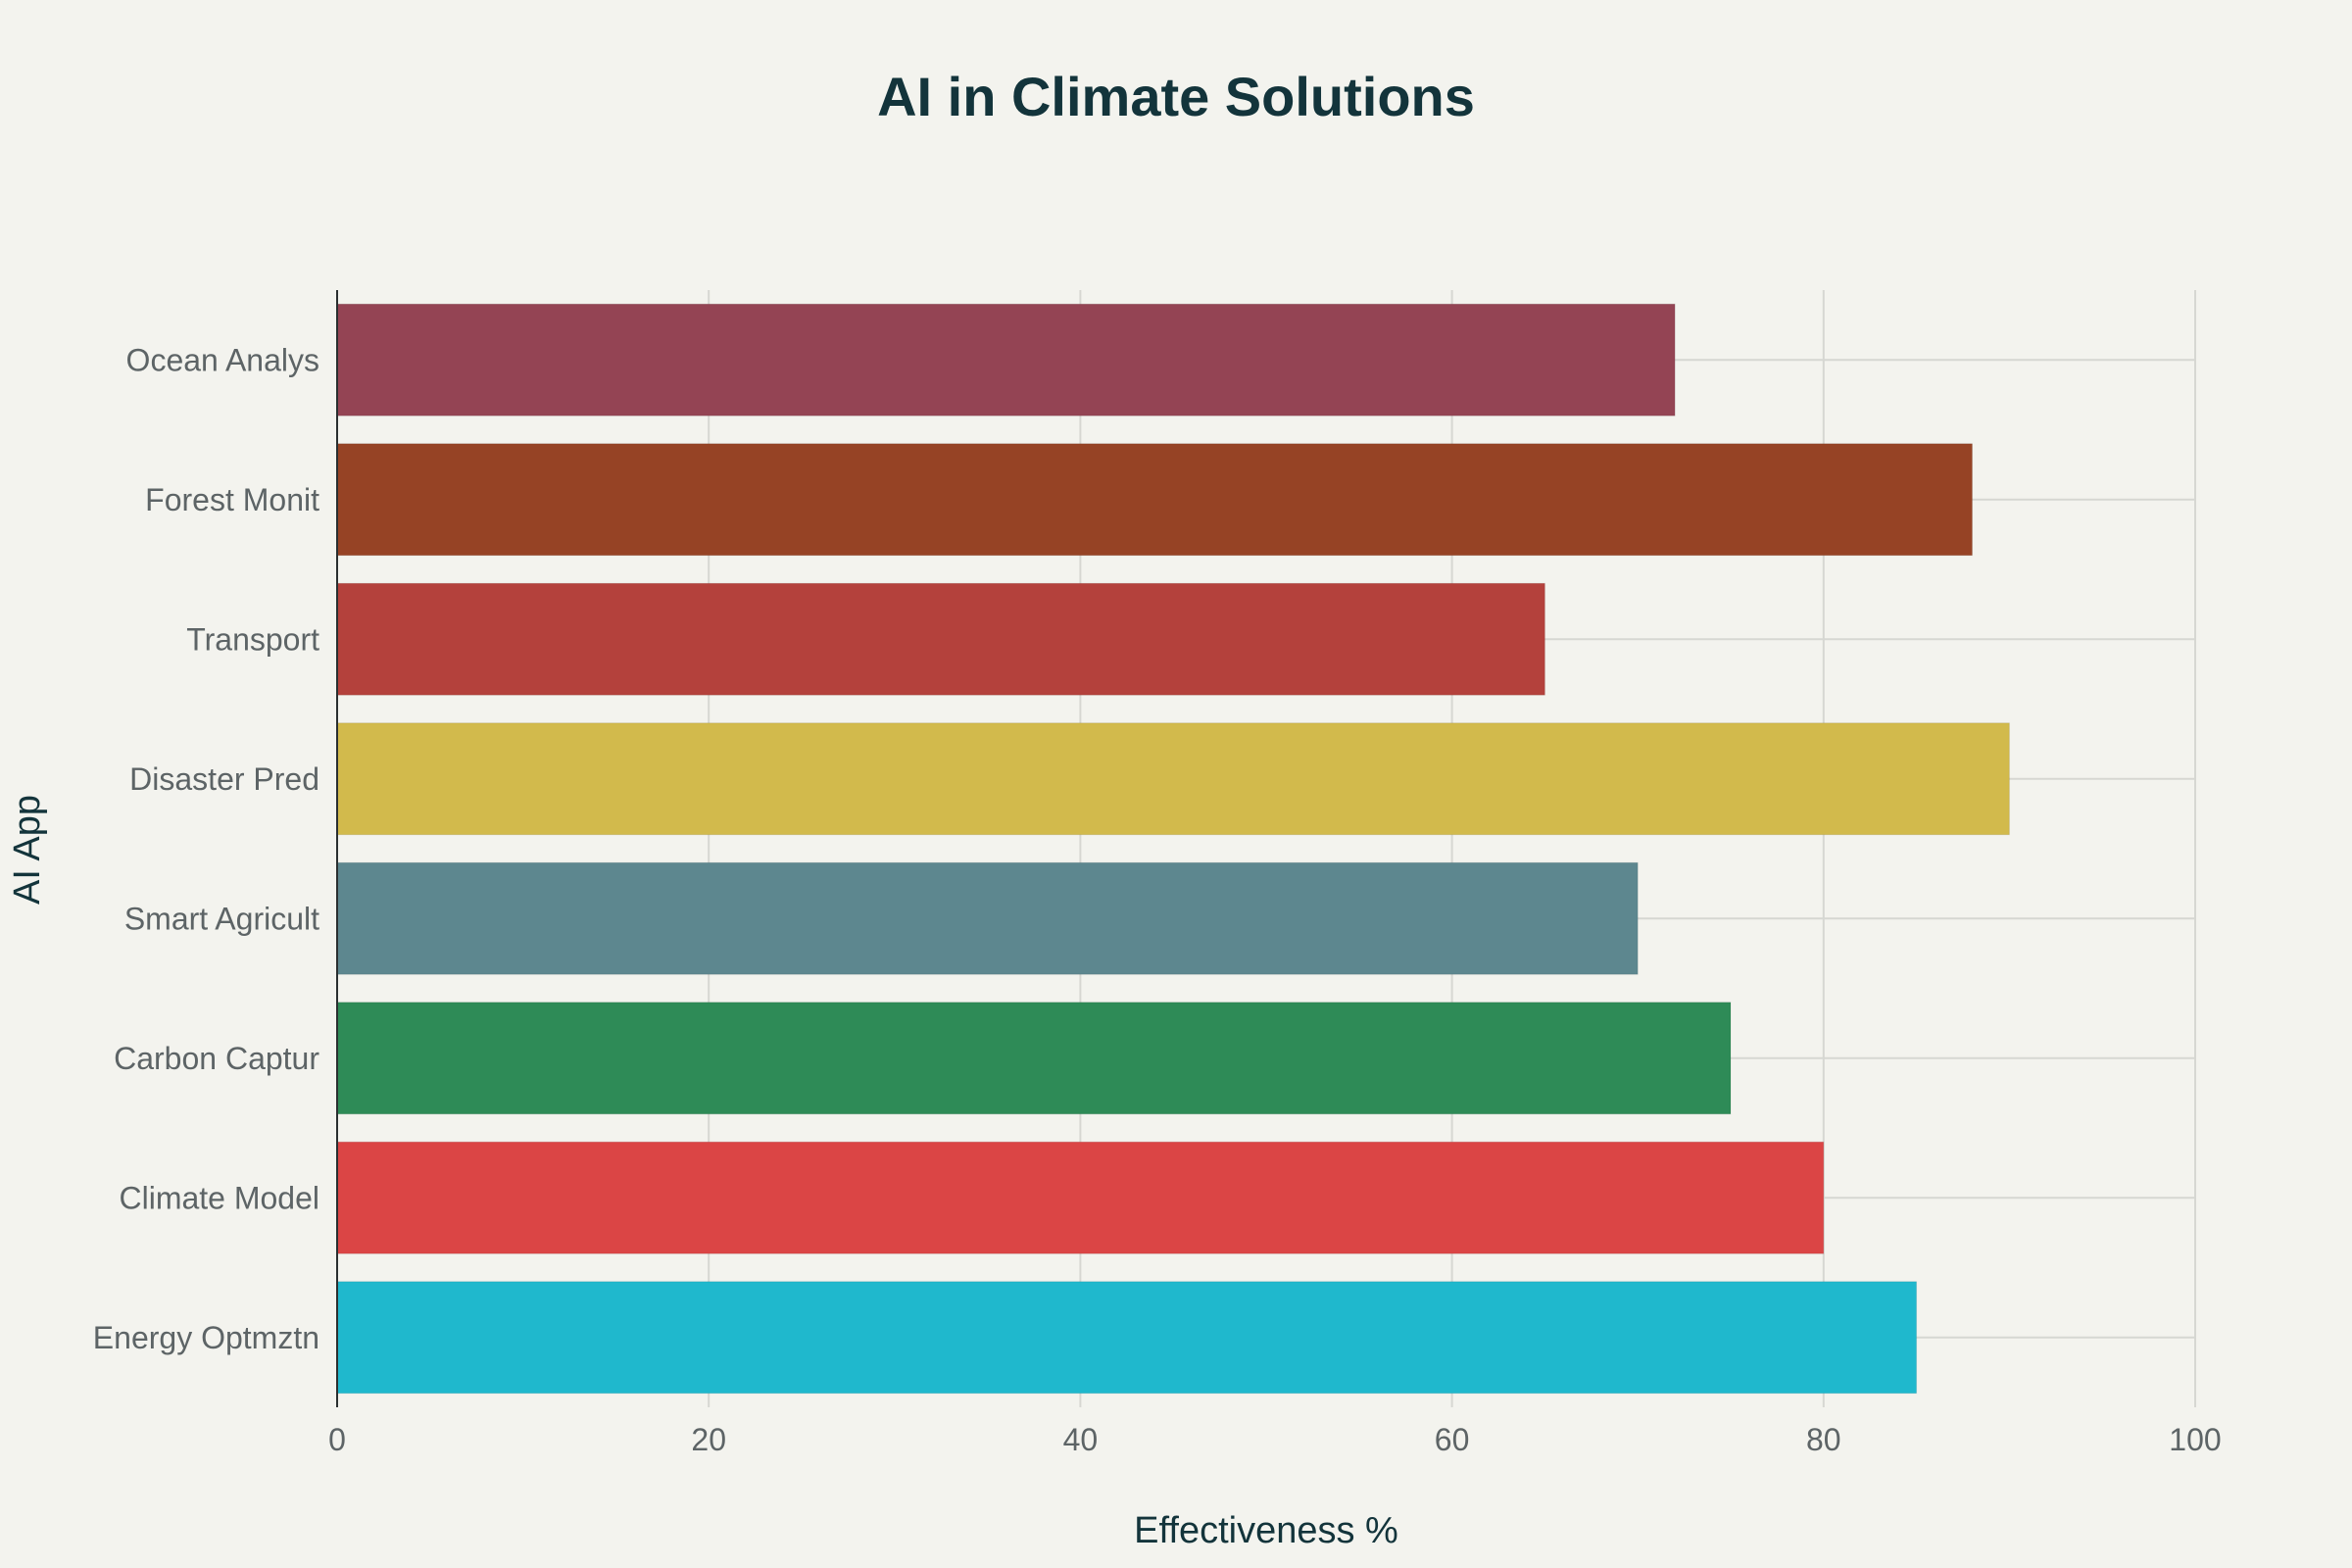  I want to click on y-tick-label-2: Carbon Captur, so click(217, 1058).